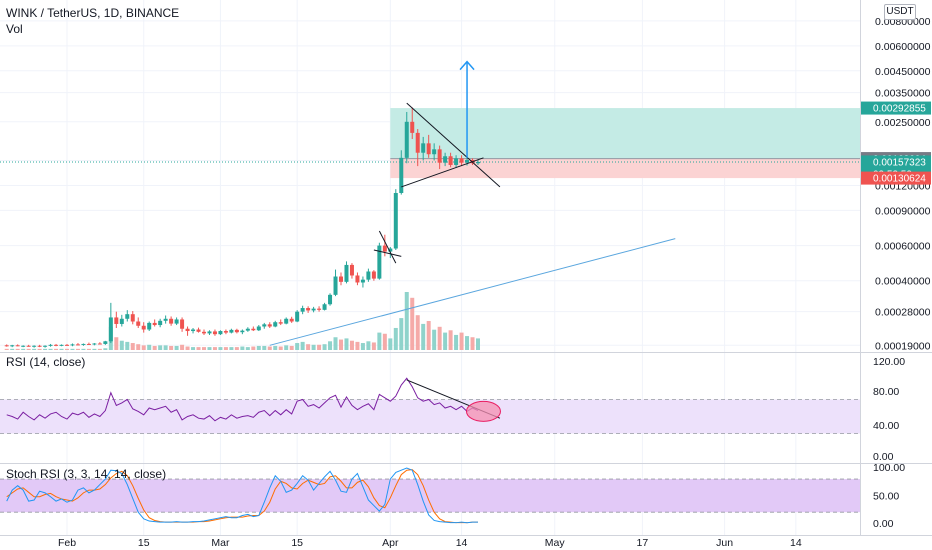 This screenshot has height=550, width=932. Describe the element at coordinates (724, 543) in the screenshot. I see `time-tick-label: Jun` at that location.